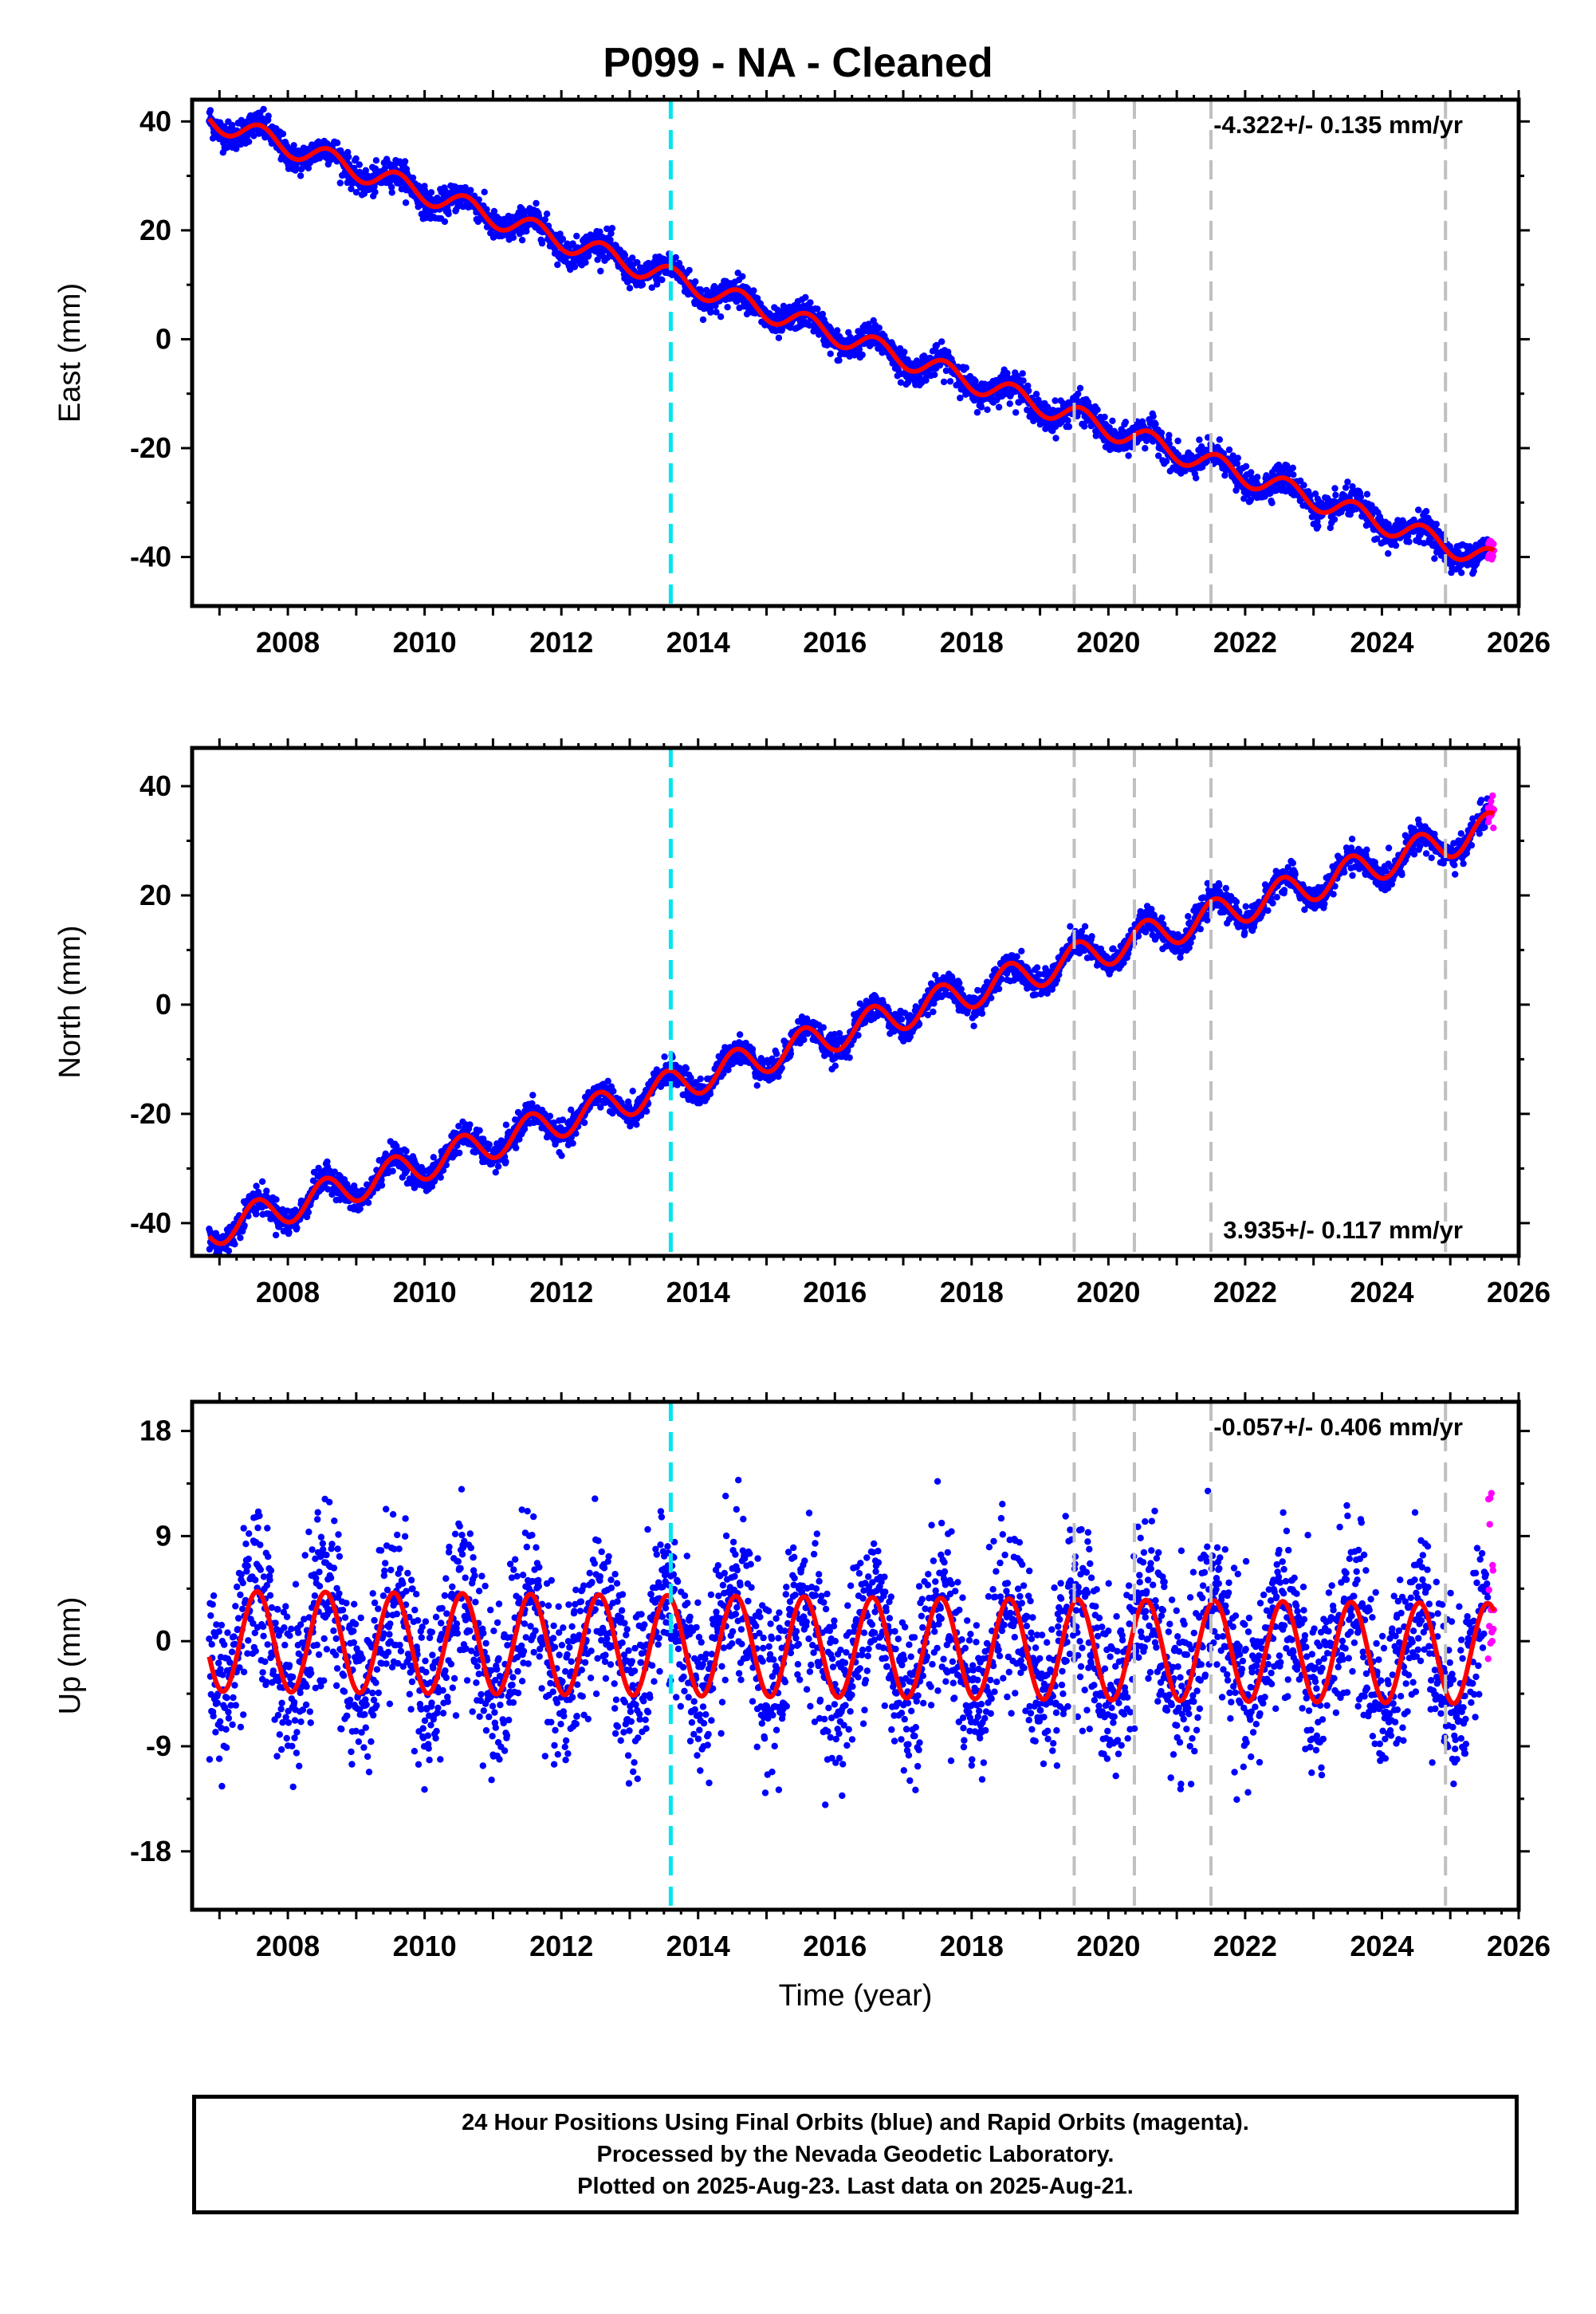 Image resolution: width=1596 pixels, height=2314 pixels. Describe the element at coordinates (70, 353) in the screenshot. I see `y-axis-label: East (mm)` at that location.